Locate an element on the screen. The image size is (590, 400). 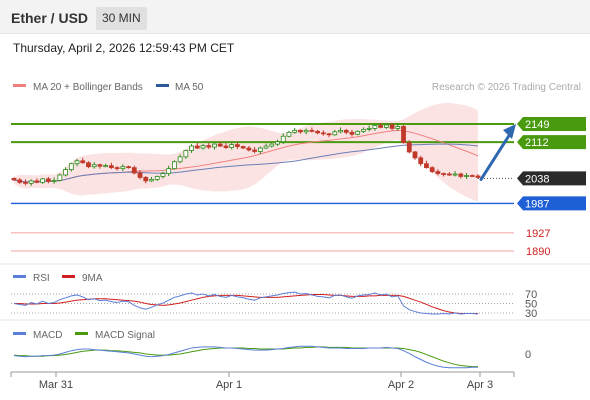
price-tag-2149: 2149 is located at coordinates (551, 124).